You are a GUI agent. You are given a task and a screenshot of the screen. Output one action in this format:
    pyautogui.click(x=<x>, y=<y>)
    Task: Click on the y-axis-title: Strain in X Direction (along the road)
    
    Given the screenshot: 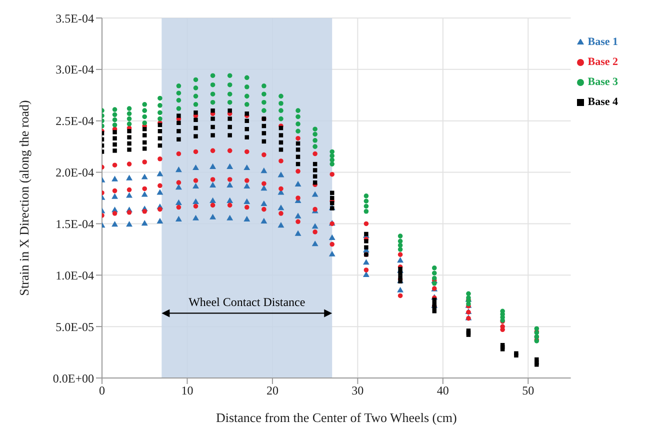 What is the action you would take?
    pyautogui.click(x=24, y=198)
    